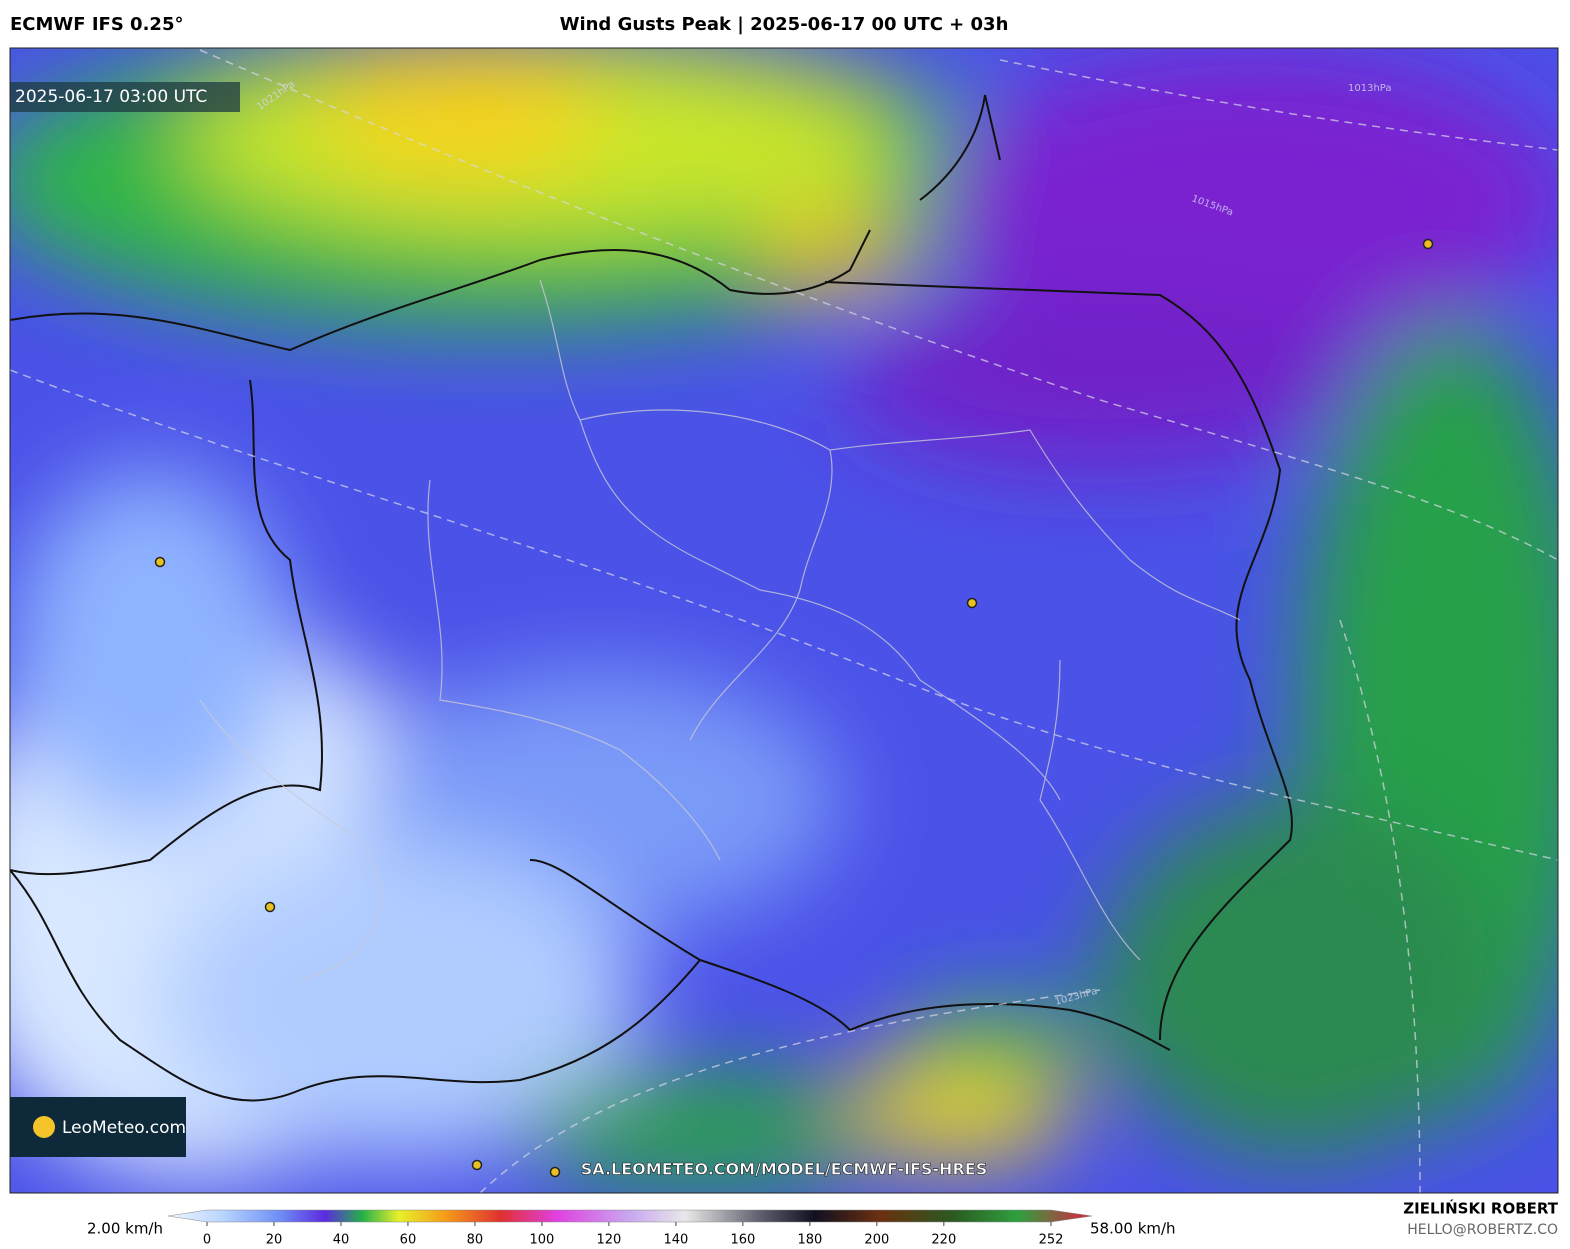 This screenshot has width=1570, height=1249. Describe the element at coordinates (111, 97) in the screenshot. I see `valid-time: 2025-06-17 03:00 UTC` at that location.